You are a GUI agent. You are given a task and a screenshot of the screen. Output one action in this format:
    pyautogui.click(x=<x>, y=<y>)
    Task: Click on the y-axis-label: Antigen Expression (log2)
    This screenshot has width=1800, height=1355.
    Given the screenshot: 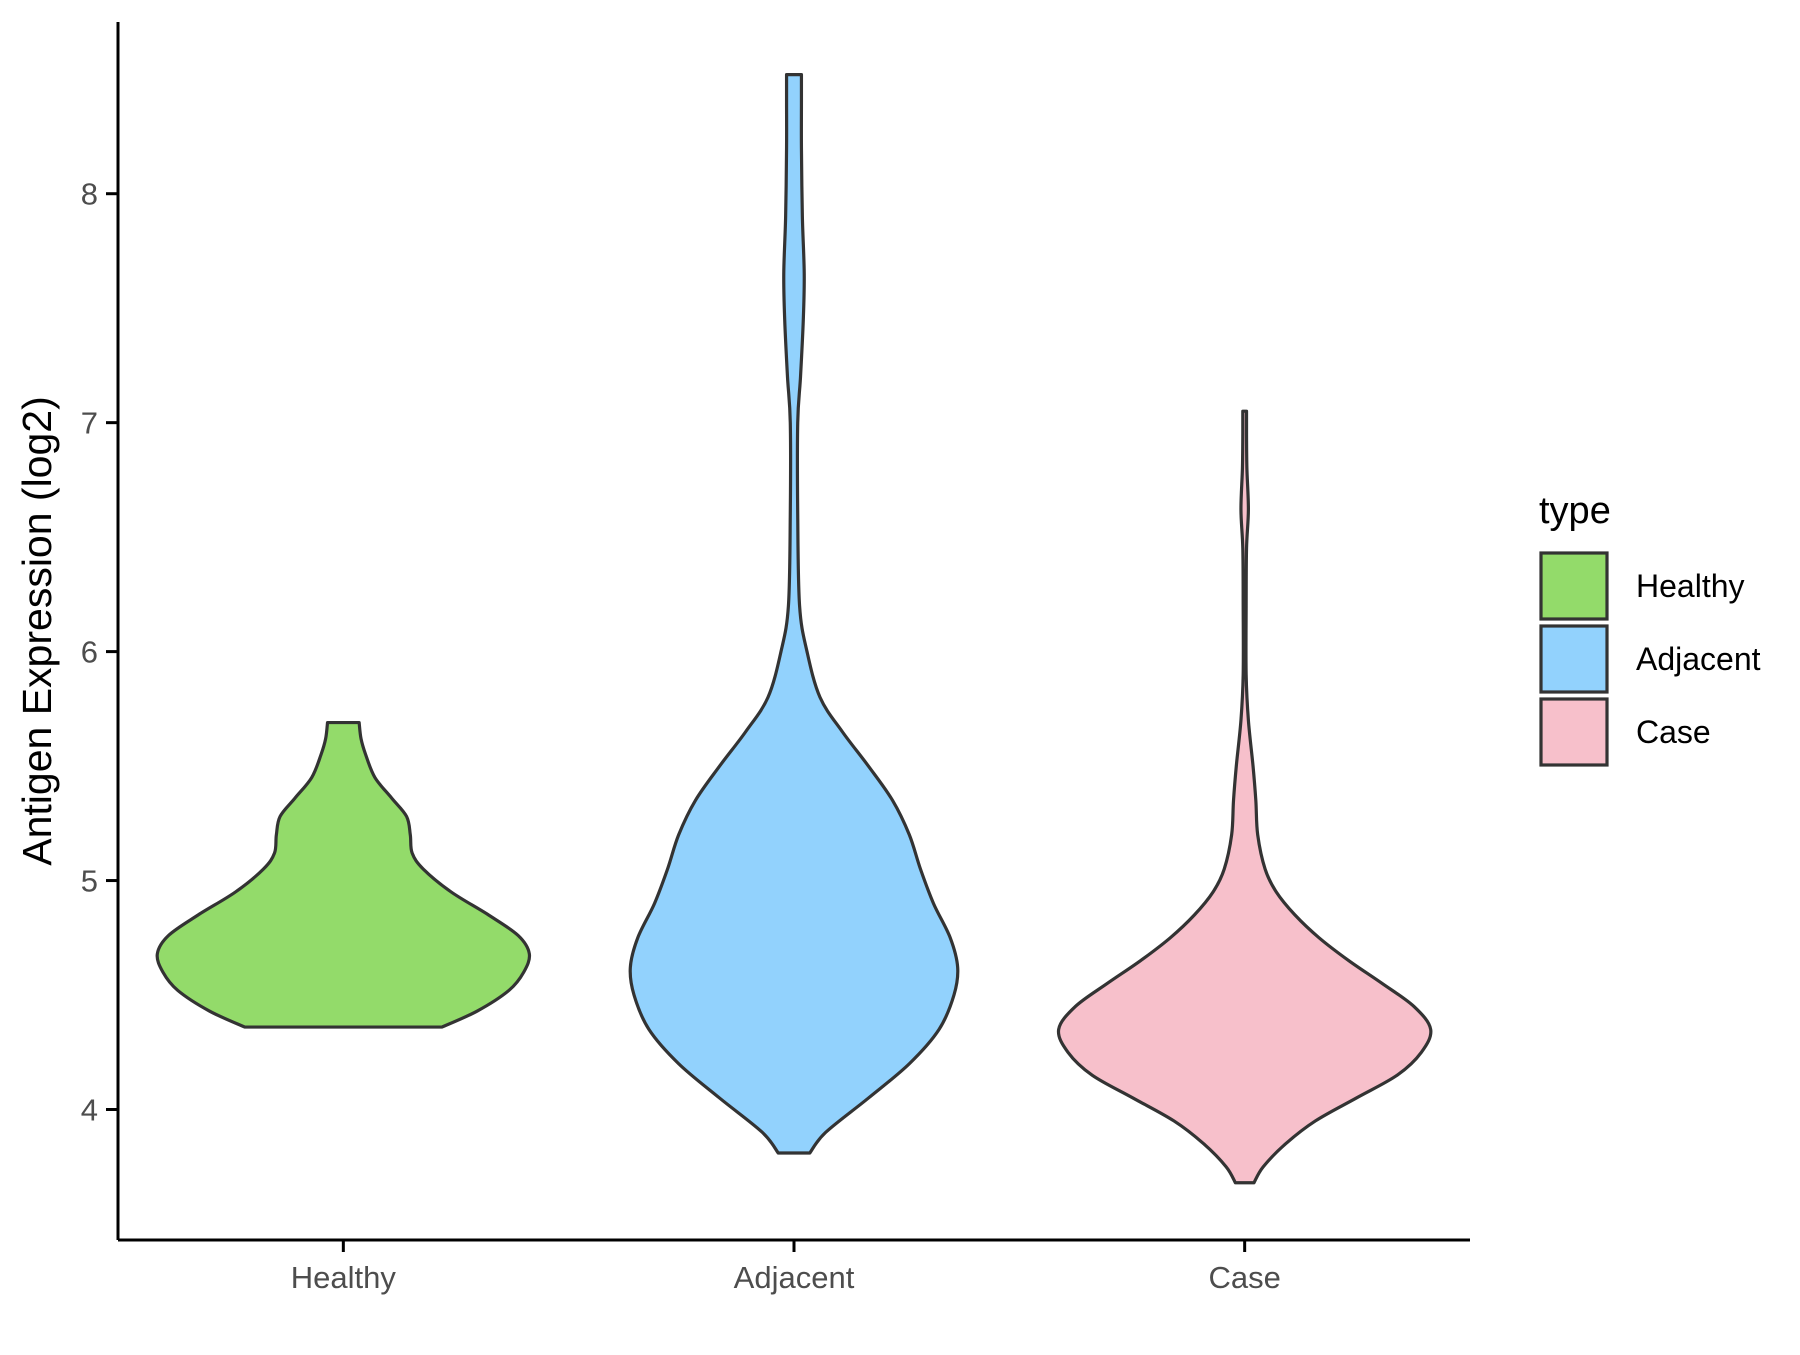 What is the action you would take?
    pyautogui.click(x=37, y=630)
    